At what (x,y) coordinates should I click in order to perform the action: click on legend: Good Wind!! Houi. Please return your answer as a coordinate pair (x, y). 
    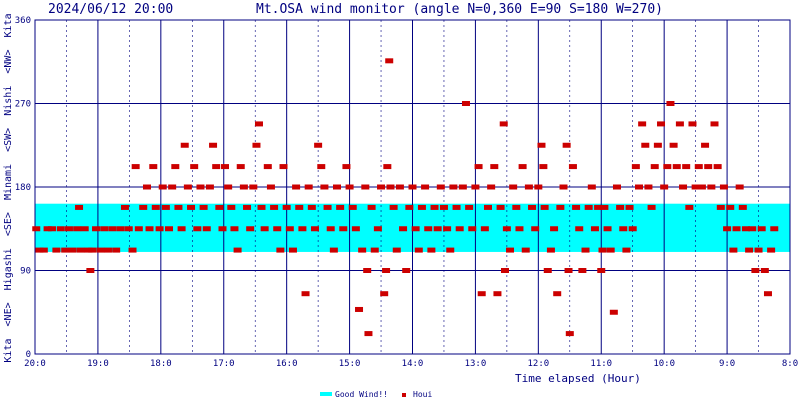
    Looking at the image, I should click on (376, 394).